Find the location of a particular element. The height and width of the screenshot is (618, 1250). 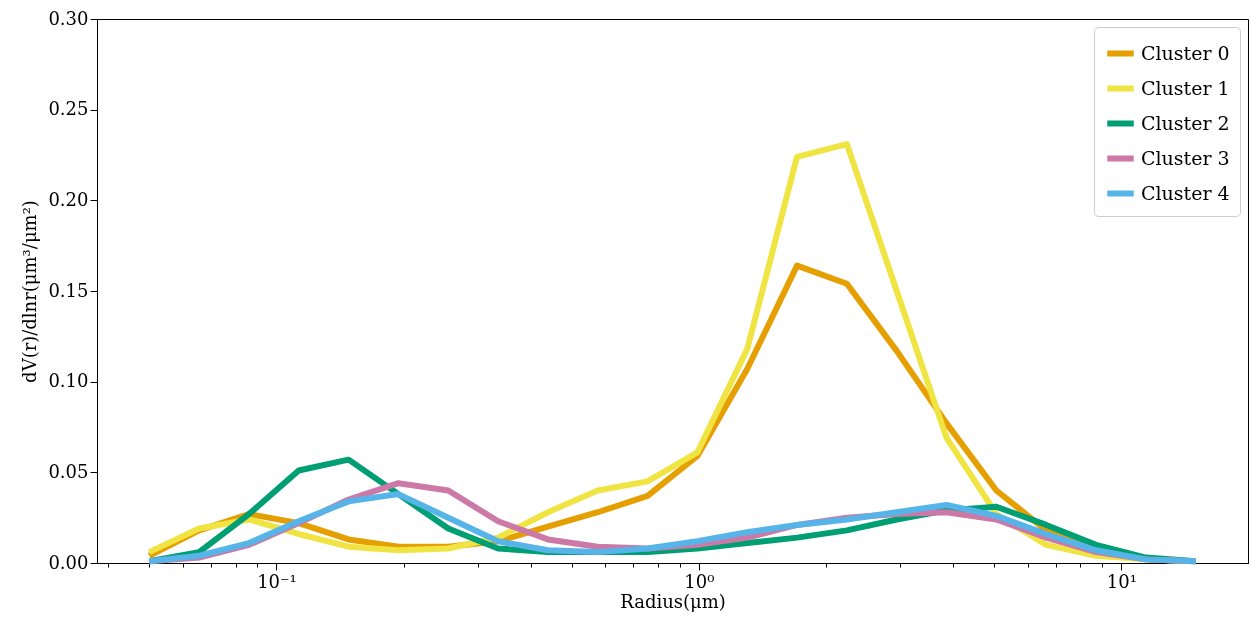

y-tick-label: 0.15 is located at coordinates (68, 290).